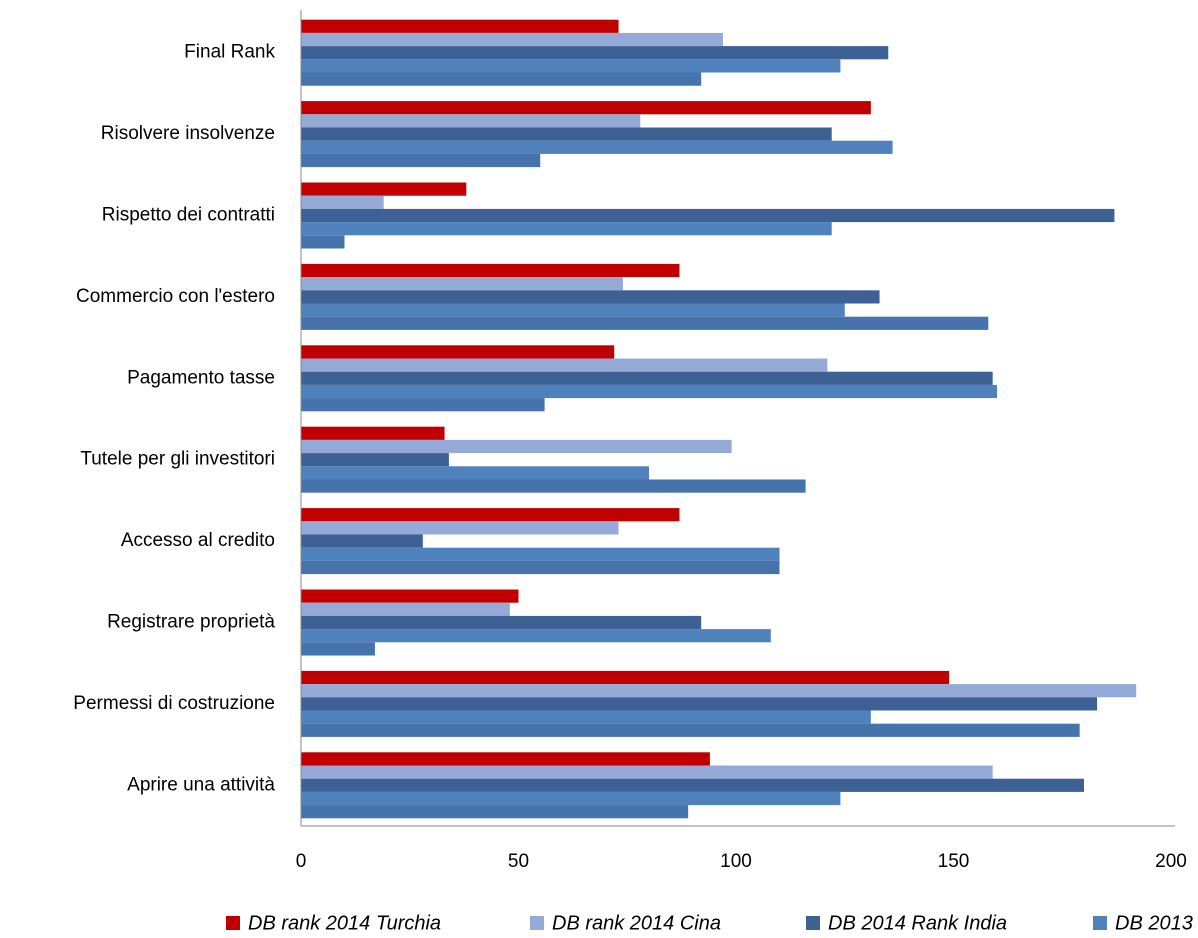  What do you see at coordinates (301, 861) in the screenshot?
I see `x-tick-label: 0` at bounding box center [301, 861].